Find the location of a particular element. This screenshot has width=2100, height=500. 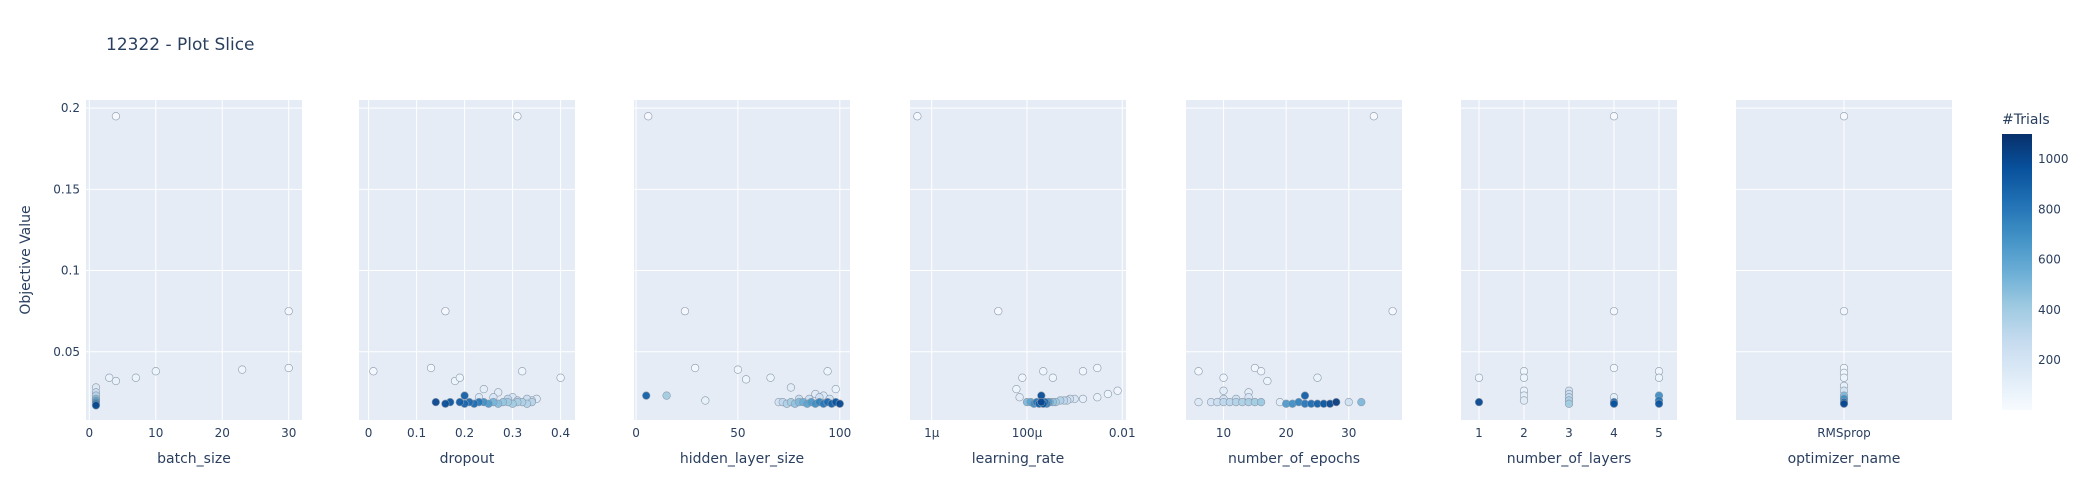

x-axis-title: number_of_epochs is located at coordinates (1294, 459).